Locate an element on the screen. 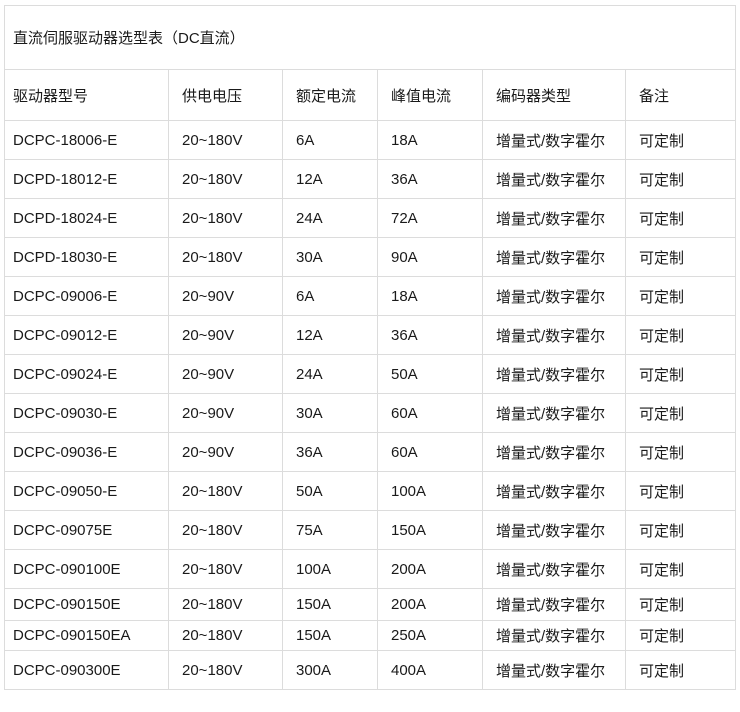 This screenshot has height=712, width=740. column-header-remarks: 备注 is located at coordinates (680, 95).